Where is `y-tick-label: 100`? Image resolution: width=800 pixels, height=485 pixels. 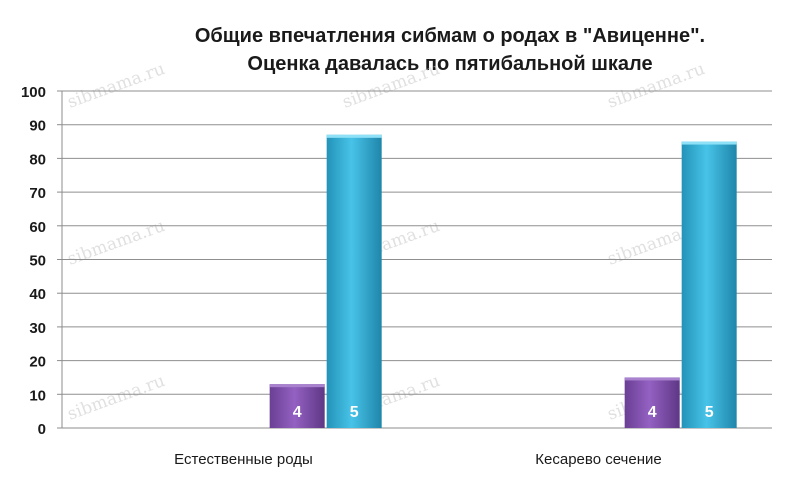 y-tick-label: 100 is located at coordinates (33, 92).